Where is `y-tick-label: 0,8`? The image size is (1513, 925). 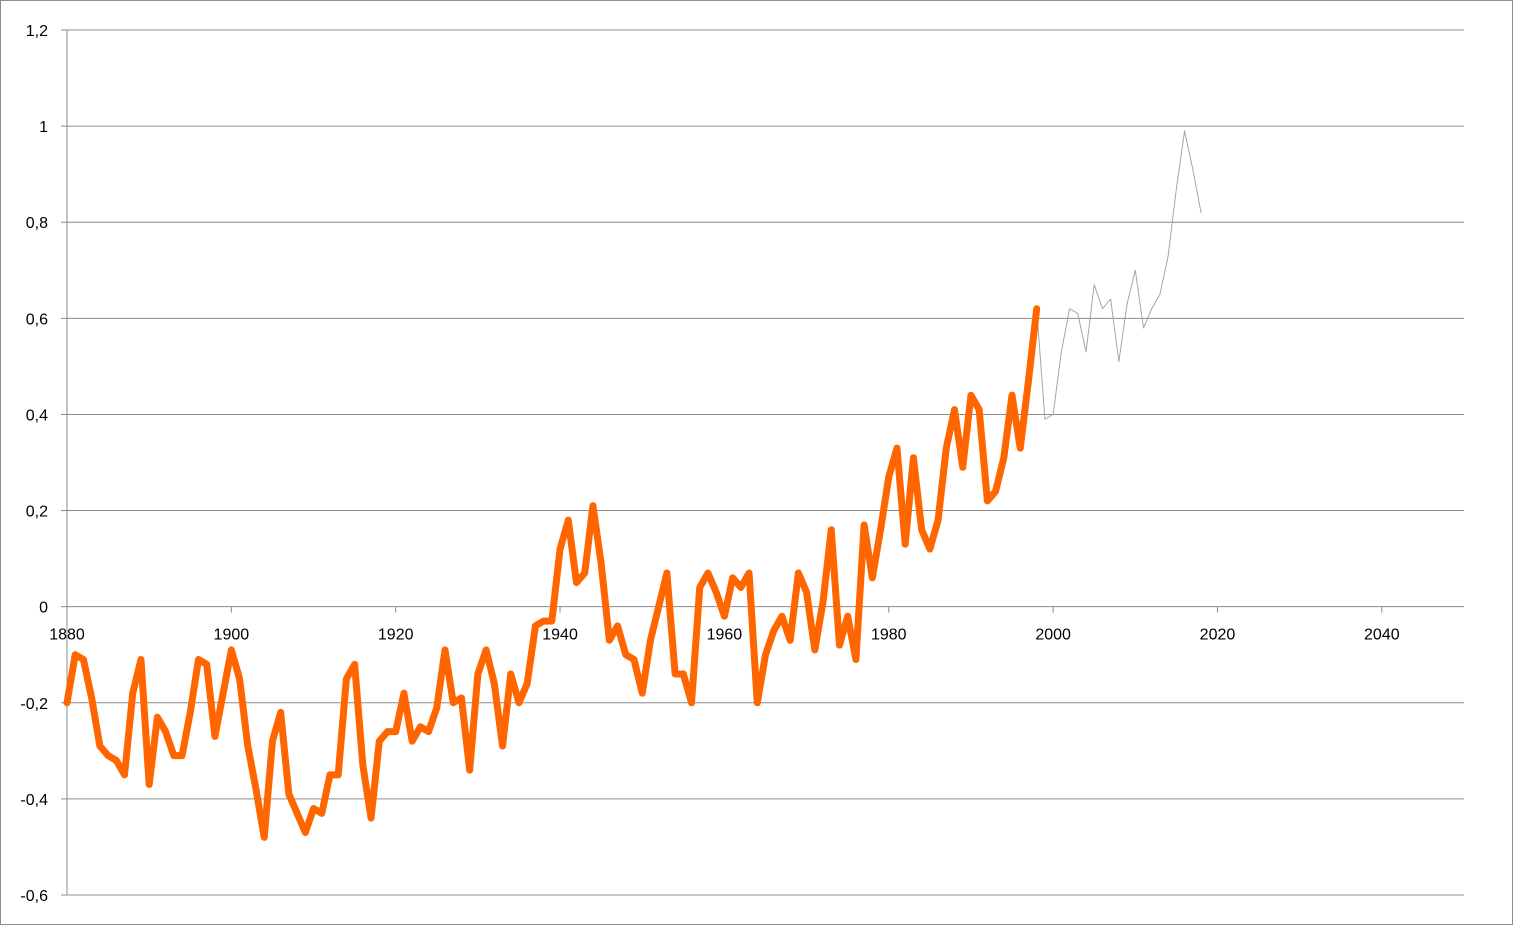
y-tick-label: 0,8 is located at coordinates (37, 223).